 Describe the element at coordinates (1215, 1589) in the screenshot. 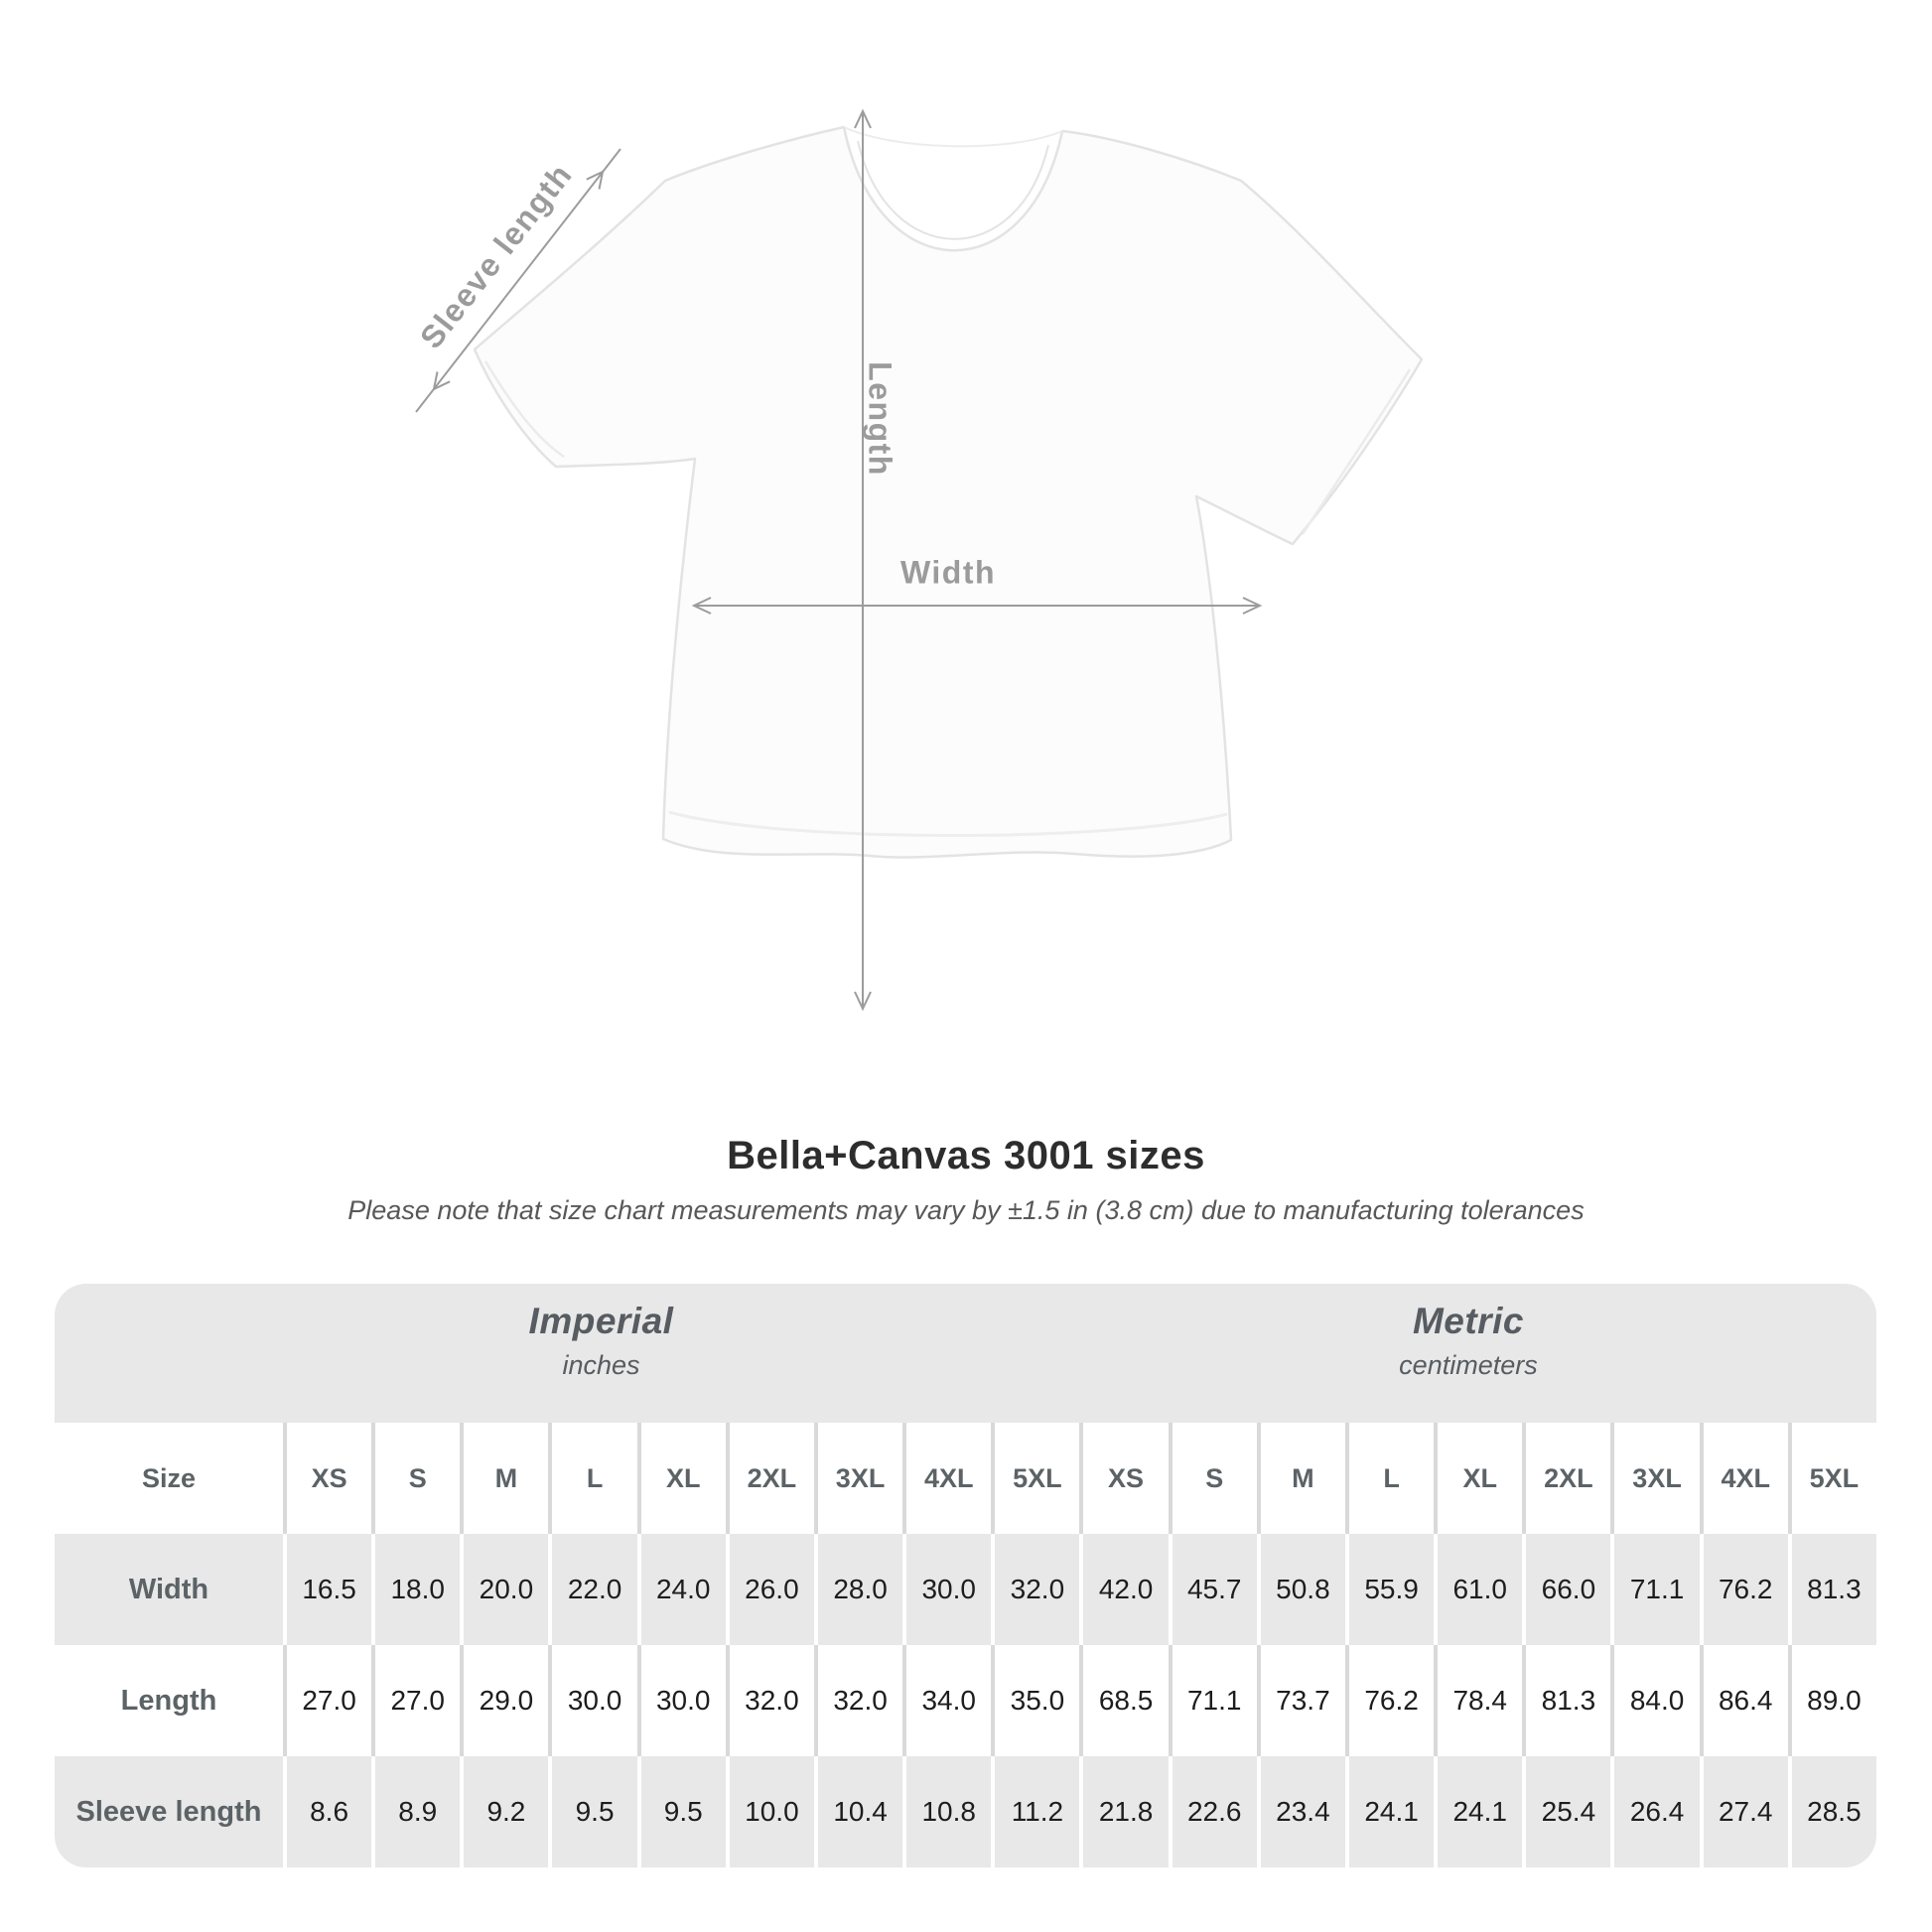

I see `value-cell: 45.7` at that location.